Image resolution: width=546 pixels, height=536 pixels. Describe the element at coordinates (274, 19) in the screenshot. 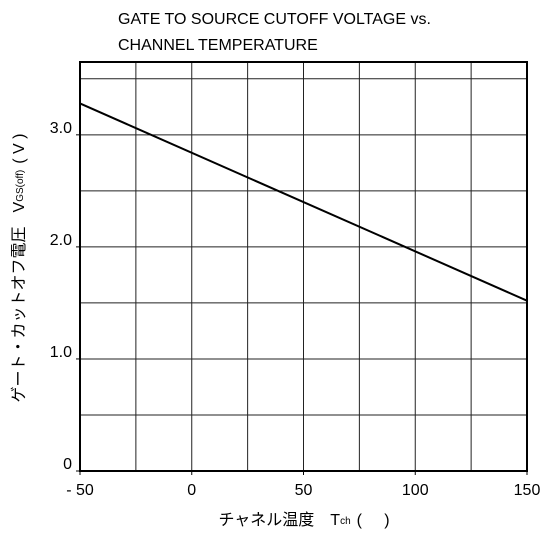

I see `chart-title: GATE TO SOURCE CUTOFF VOLTAGE vs.` at that location.